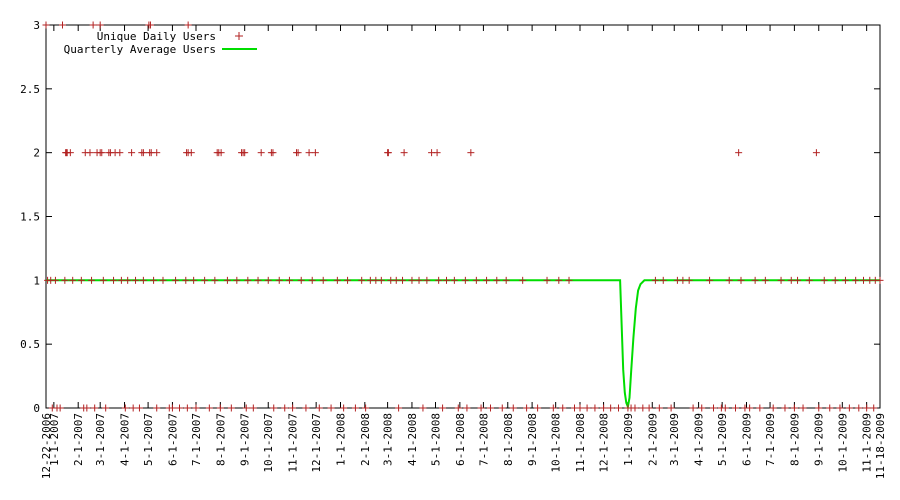  Describe the element at coordinates (867, 443) in the screenshot. I see `x-tick-label: 11-1-2009` at that location.